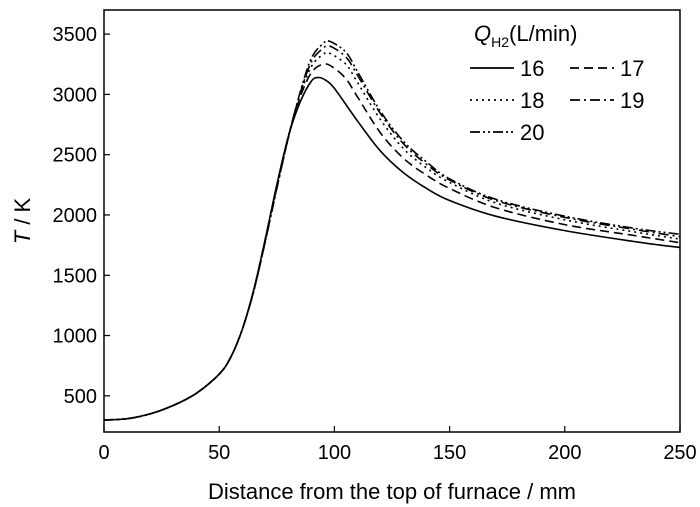  Describe the element at coordinates (482, 33) in the screenshot. I see `legend-title-symbol: Q` at that location.